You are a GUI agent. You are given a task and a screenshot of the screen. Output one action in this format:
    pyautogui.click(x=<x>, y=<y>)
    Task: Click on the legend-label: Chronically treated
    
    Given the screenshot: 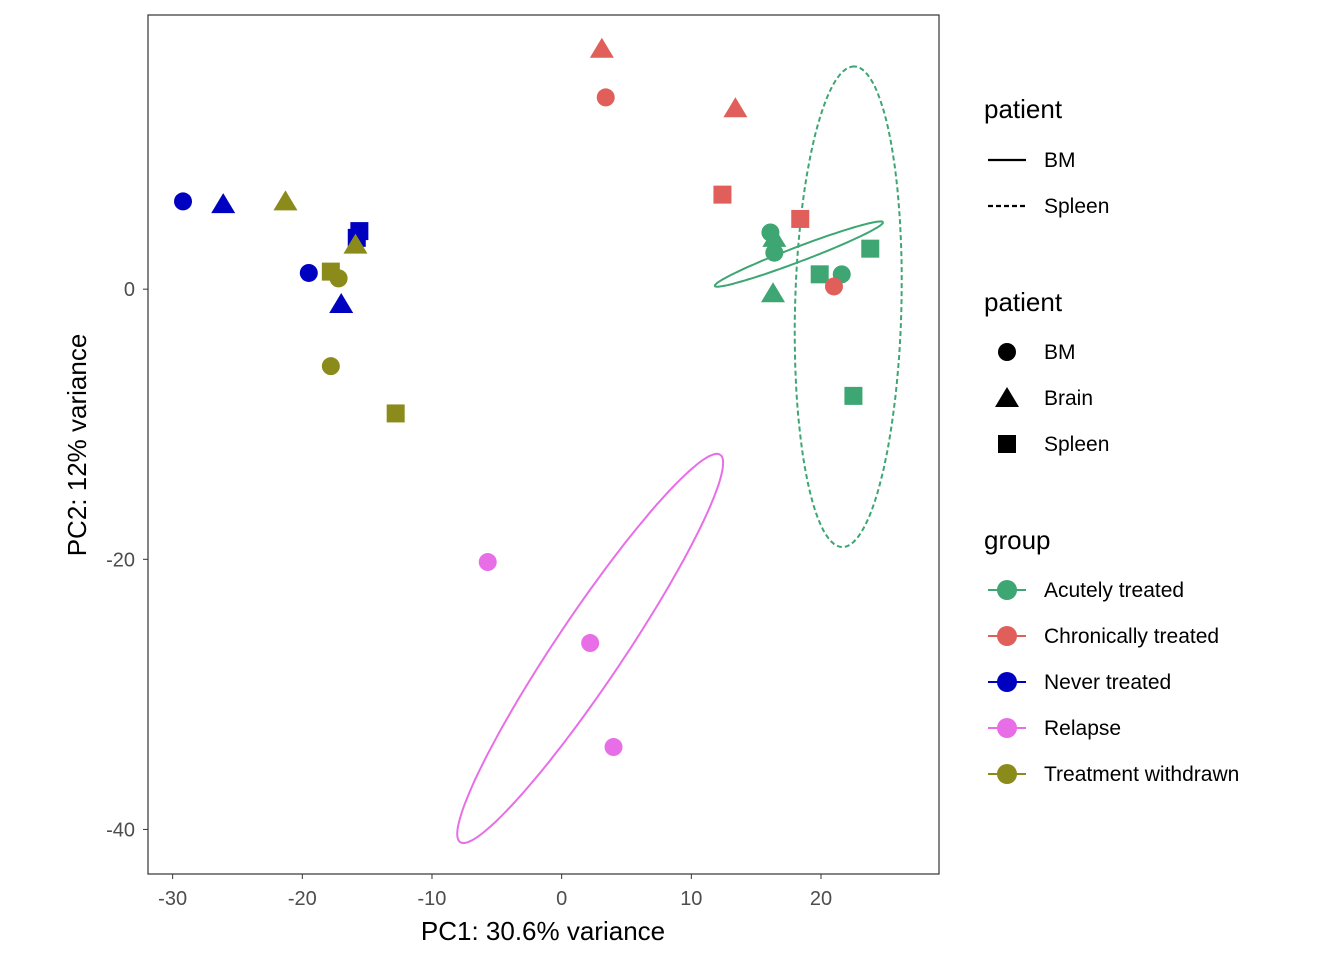 What is the action you would take?
    pyautogui.click(x=1131, y=636)
    